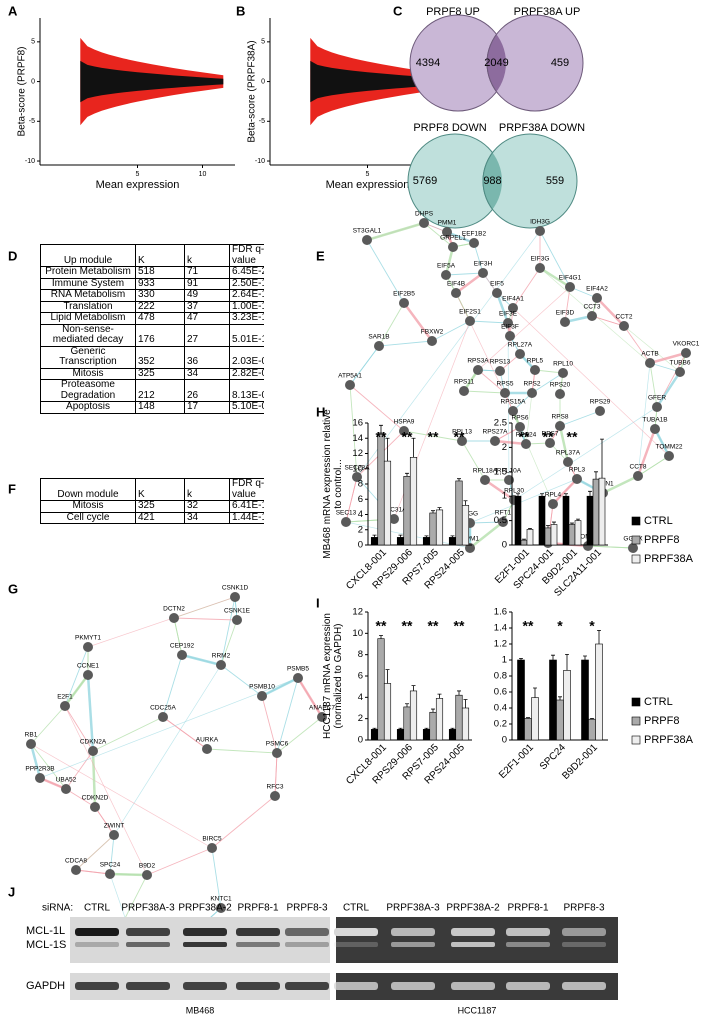  What do you see at coordinates (560, 626) in the screenshot?
I see `significance: *` at bounding box center [560, 626].